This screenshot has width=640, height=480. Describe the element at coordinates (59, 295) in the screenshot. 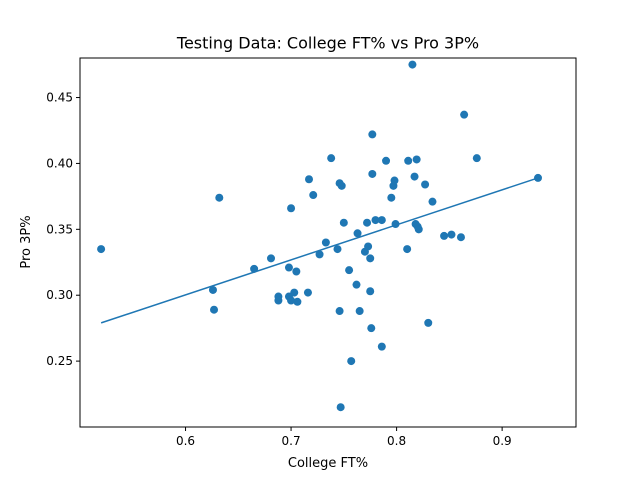

I see `y-tick-label: 0.30` at that location.